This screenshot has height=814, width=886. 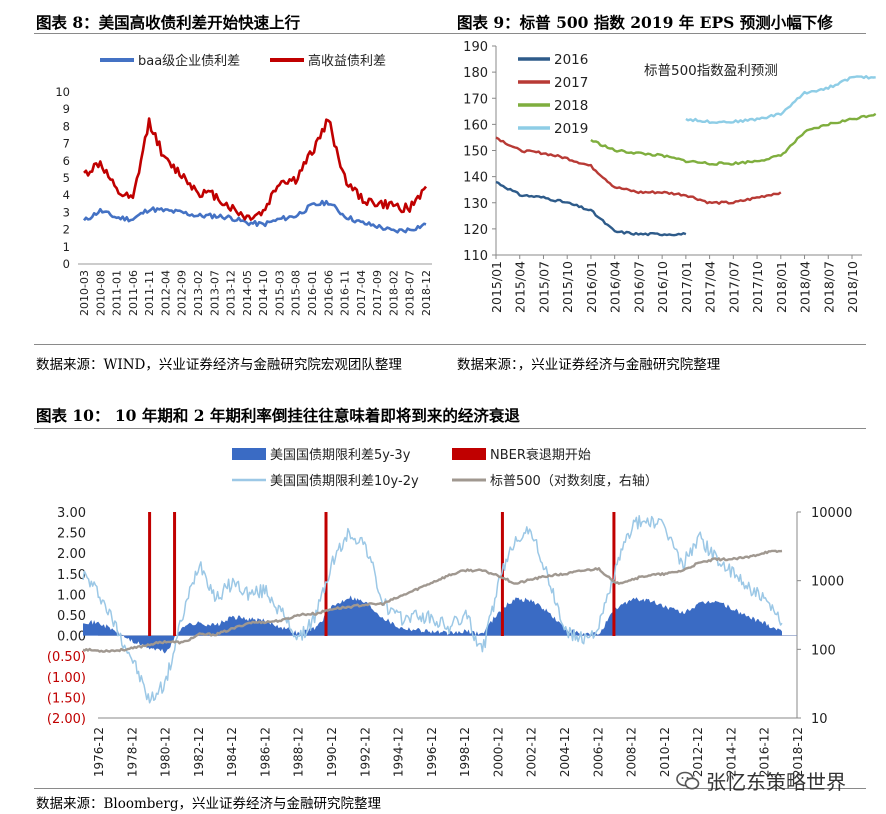 What do you see at coordinates (475, 73) in the screenshot?
I see `fig9-y-tick-label: 180` at bounding box center [475, 73].